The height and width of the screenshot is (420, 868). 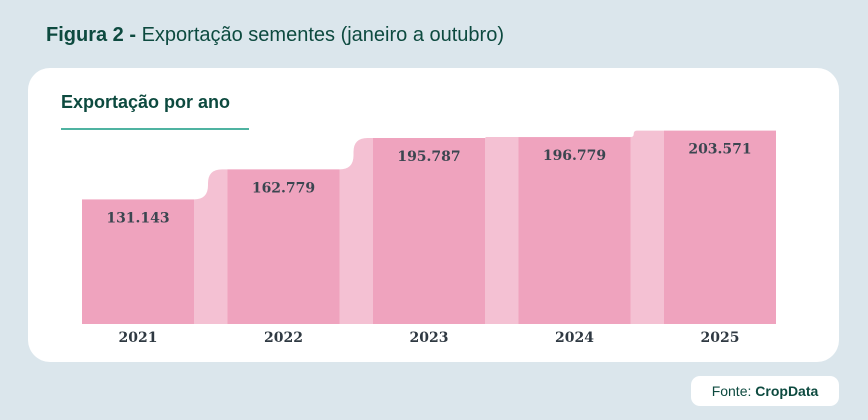 What do you see at coordinates (429, 338) in the screenshot?
I see `category-label: 2023` at bounding box center [429, 338].